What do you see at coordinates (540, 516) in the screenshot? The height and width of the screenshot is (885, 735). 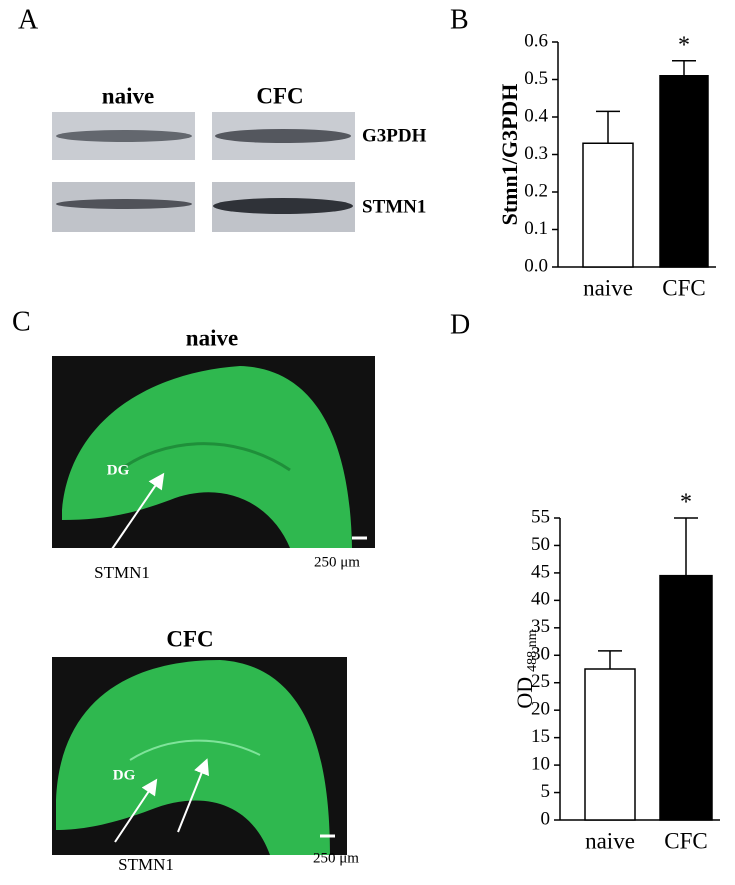 I see `y-tick-label: 55` at bounding box center [540, 516].